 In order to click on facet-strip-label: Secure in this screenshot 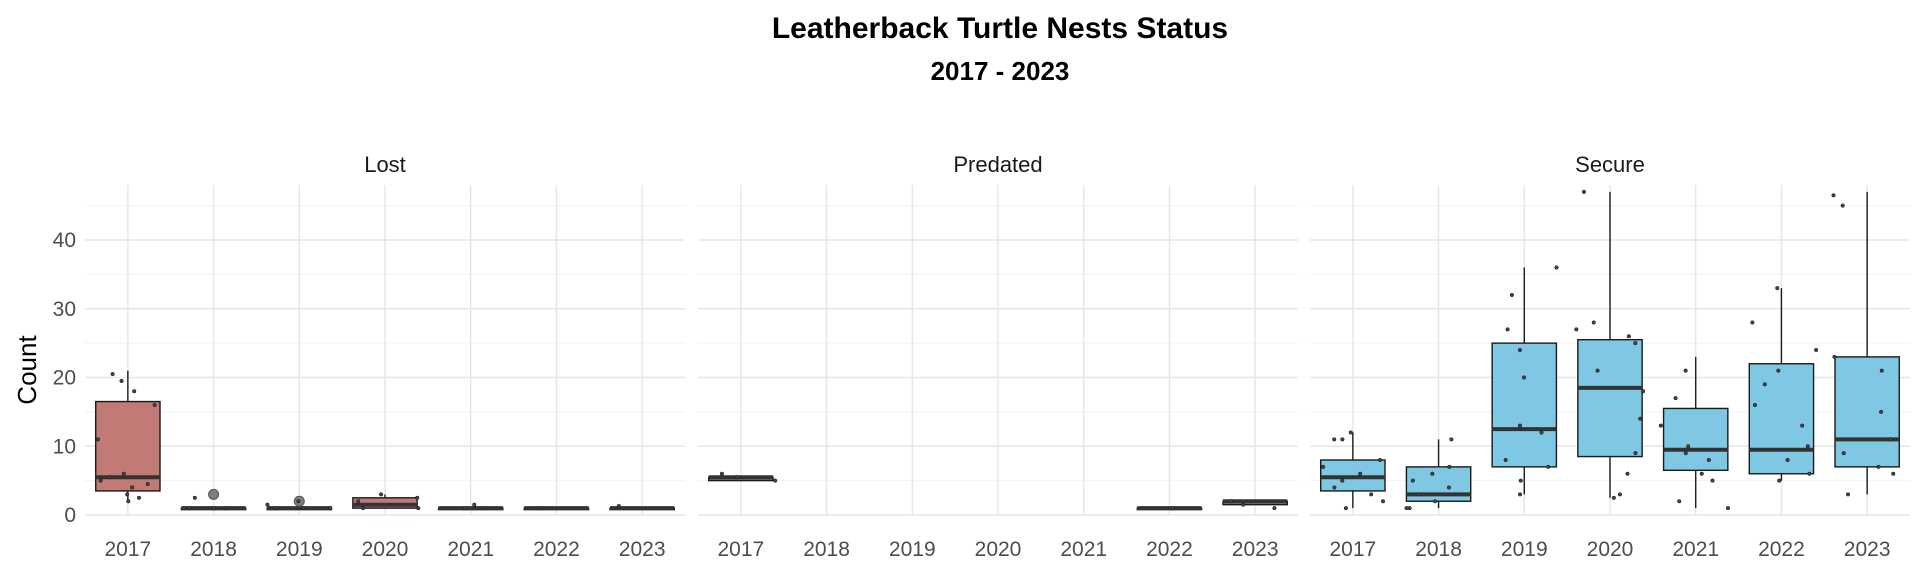, I will do `click(1610, 164)`.